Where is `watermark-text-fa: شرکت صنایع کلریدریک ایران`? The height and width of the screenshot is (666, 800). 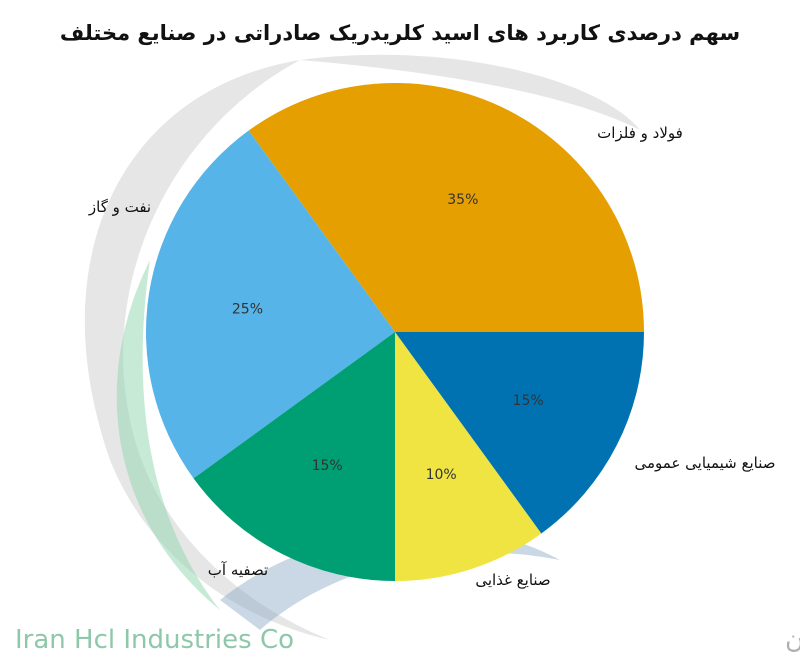 watermark-text-fa: شرکت صنایع کلریدریک ایران is located at coordinates (792, 640).